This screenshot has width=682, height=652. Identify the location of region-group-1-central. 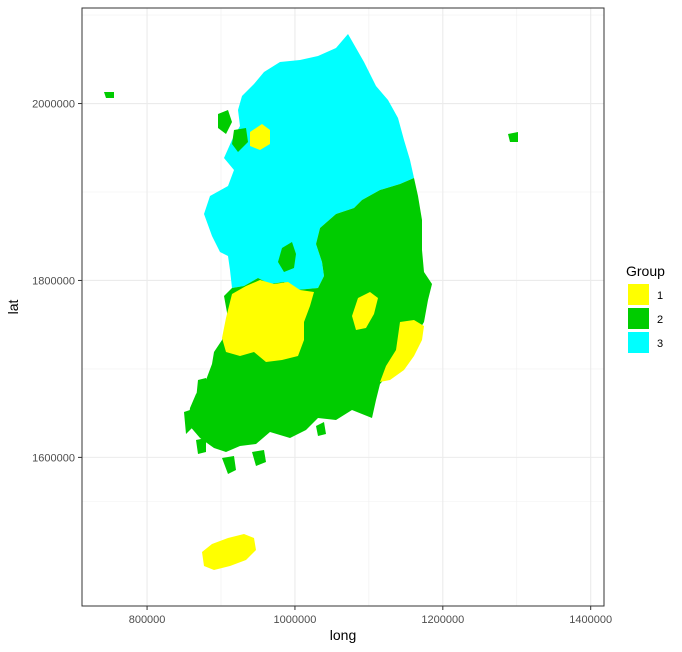
(268, 321).